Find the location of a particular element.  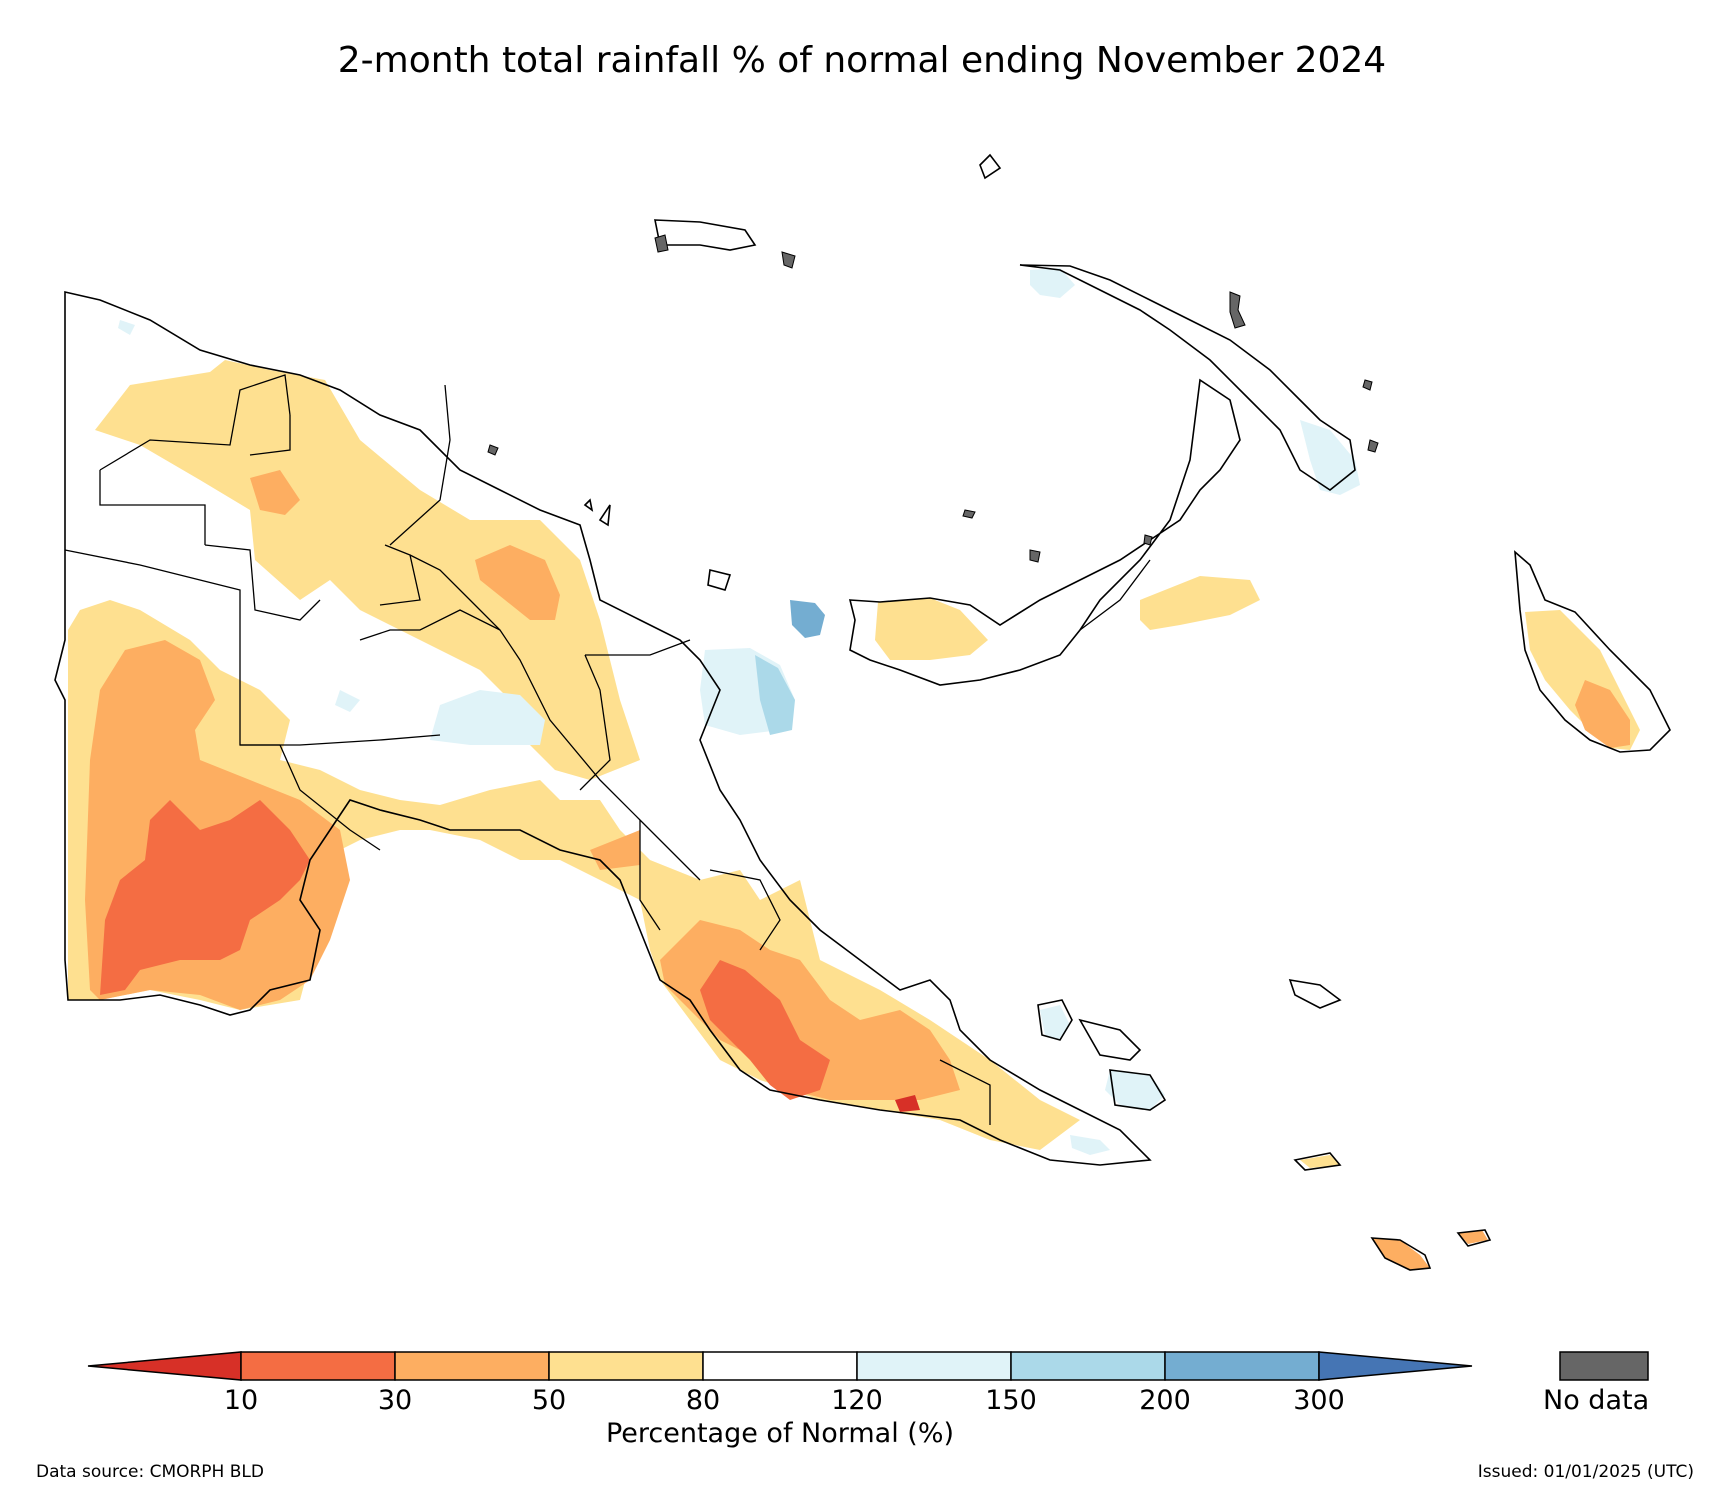

tick-label: 10 is located at coordinates (241, 1400).